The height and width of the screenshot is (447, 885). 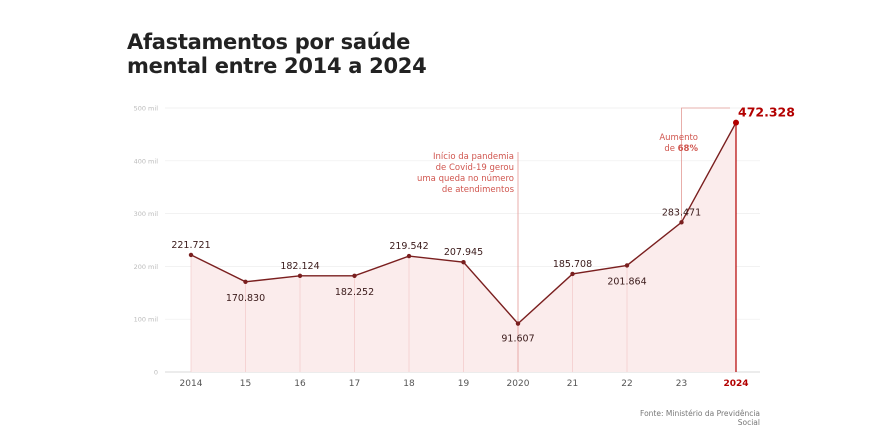 What do you see at coordinates (156, 373) in the screenshot?
I see `y-tick-label: 0` at bounding box center [156, 373].